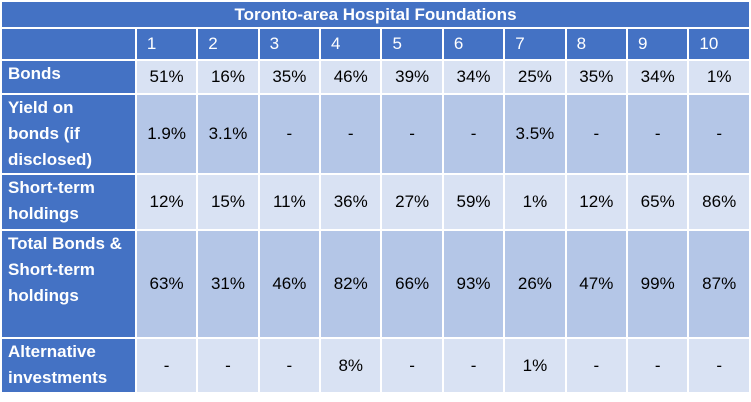  I want to click on row-label: Yield on bonds (if disclosed), so click(68, 134).